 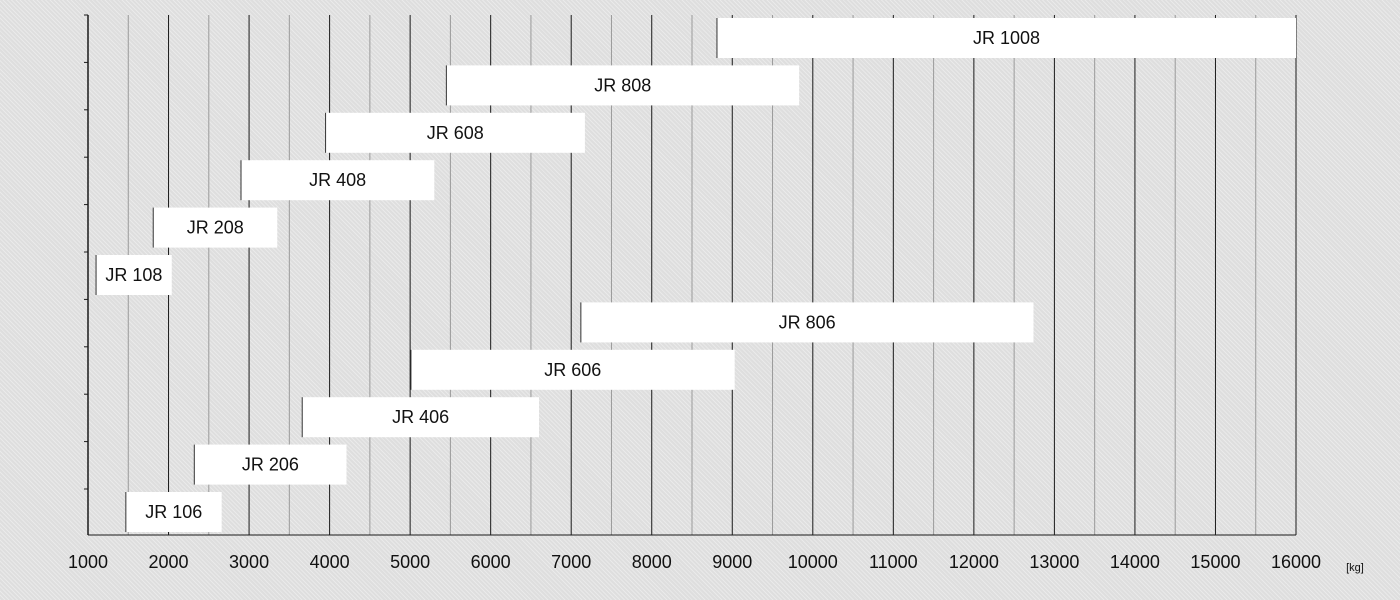 I want to click on bar-label: JR 1008, so click(x=1006, y=38).